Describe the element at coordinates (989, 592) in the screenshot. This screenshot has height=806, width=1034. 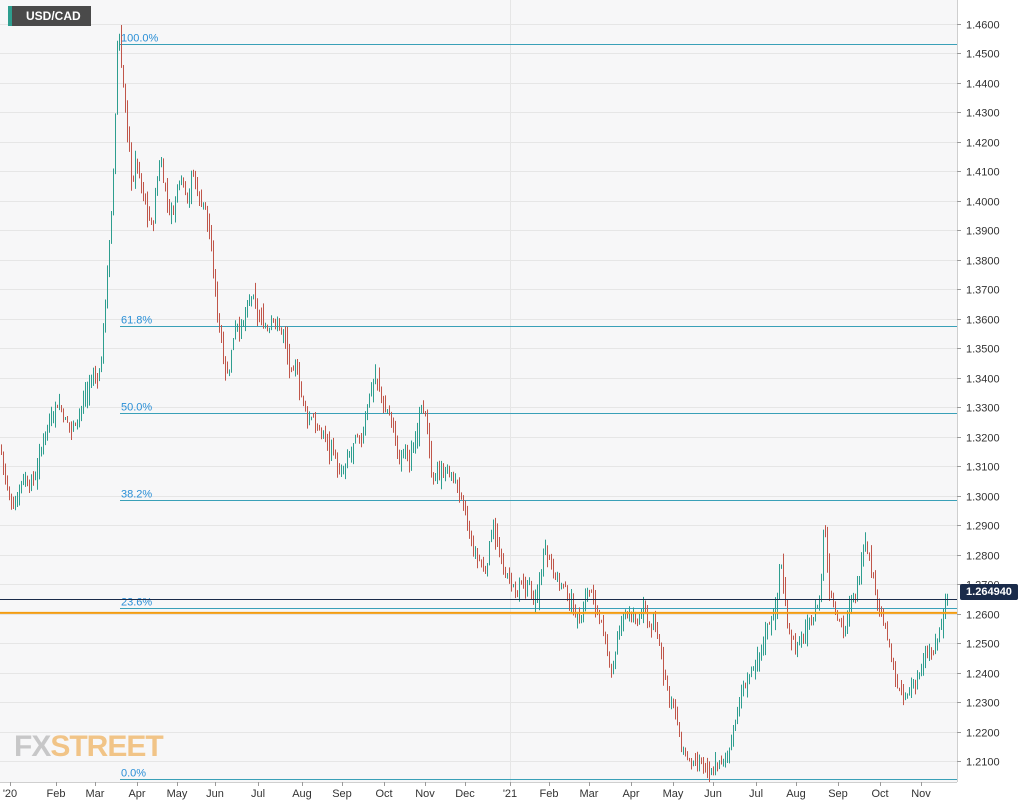
I see `last-price-tag: 1.264940` at that location.